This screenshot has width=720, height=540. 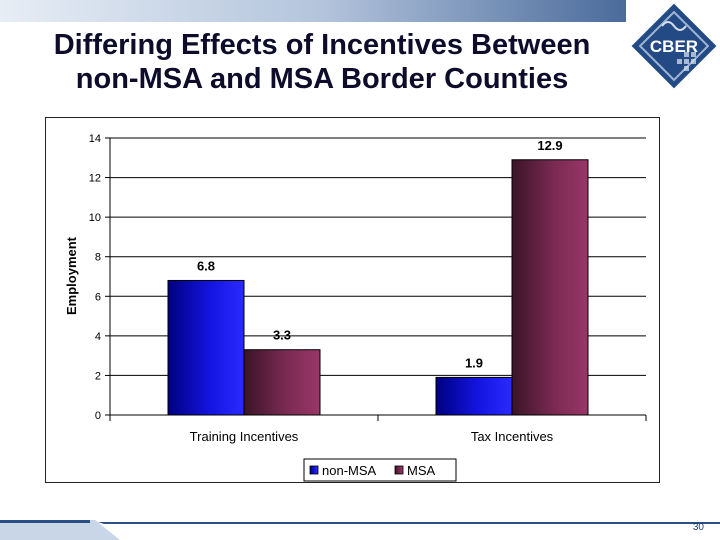 I want to click on title-line-2: non-MSA and MSA Border Counties, so click(x=322, y=79).